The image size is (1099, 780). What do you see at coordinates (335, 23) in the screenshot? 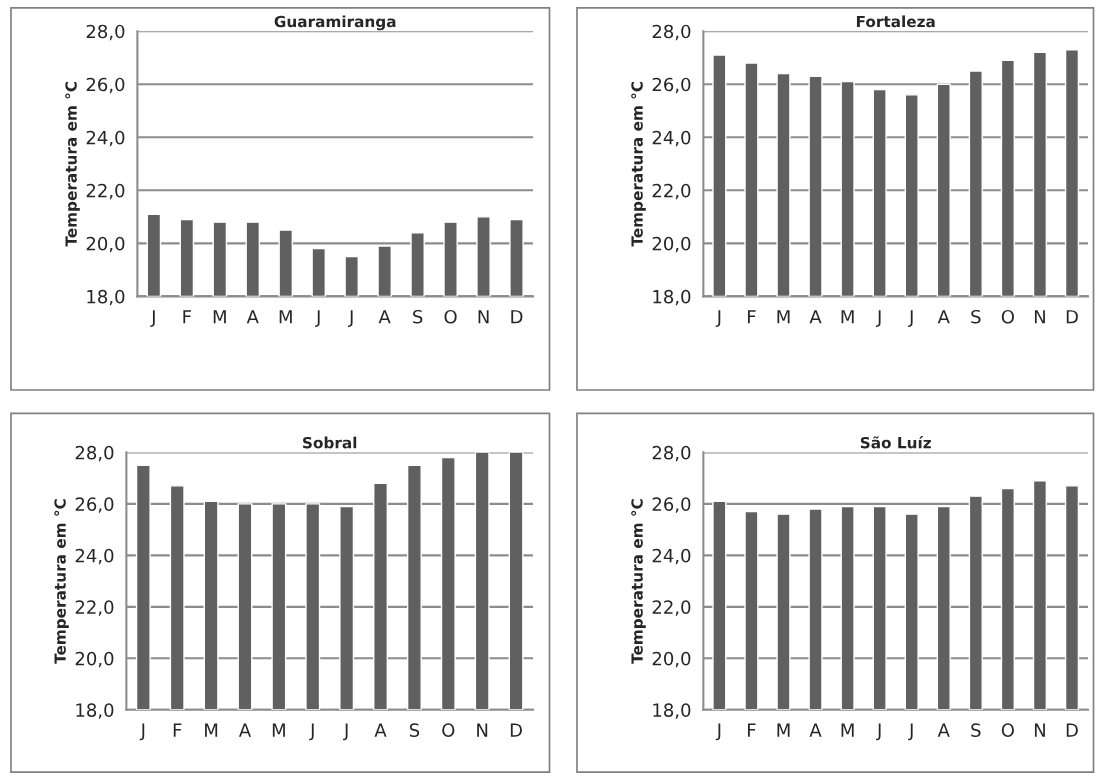
I see `chart-title: Guaramiranga` at bounding box center [335, 23].